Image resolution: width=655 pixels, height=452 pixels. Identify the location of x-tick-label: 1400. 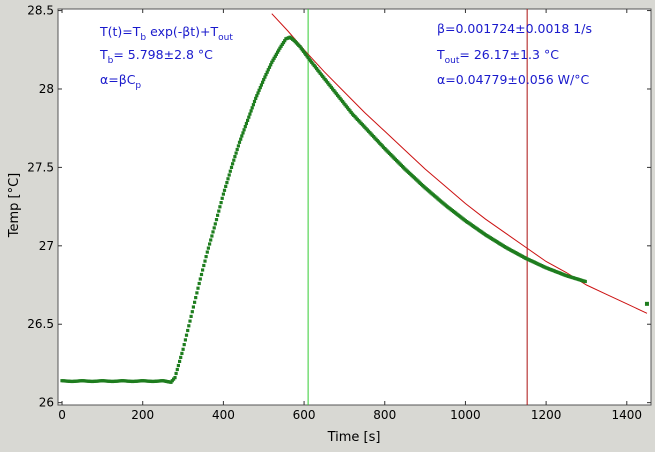
(627, 415).